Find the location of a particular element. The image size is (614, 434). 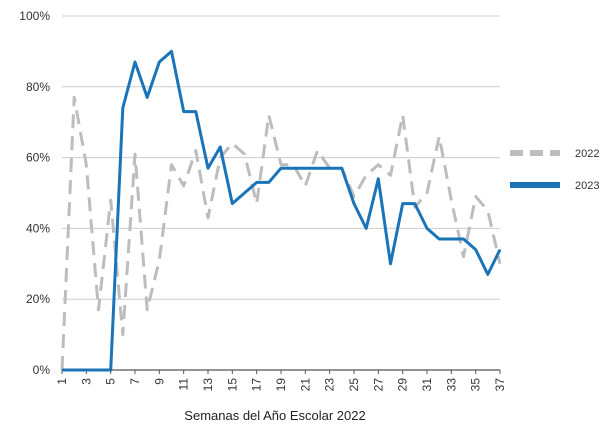

x-tick-label: 11 is located at coordinates (184, 384).